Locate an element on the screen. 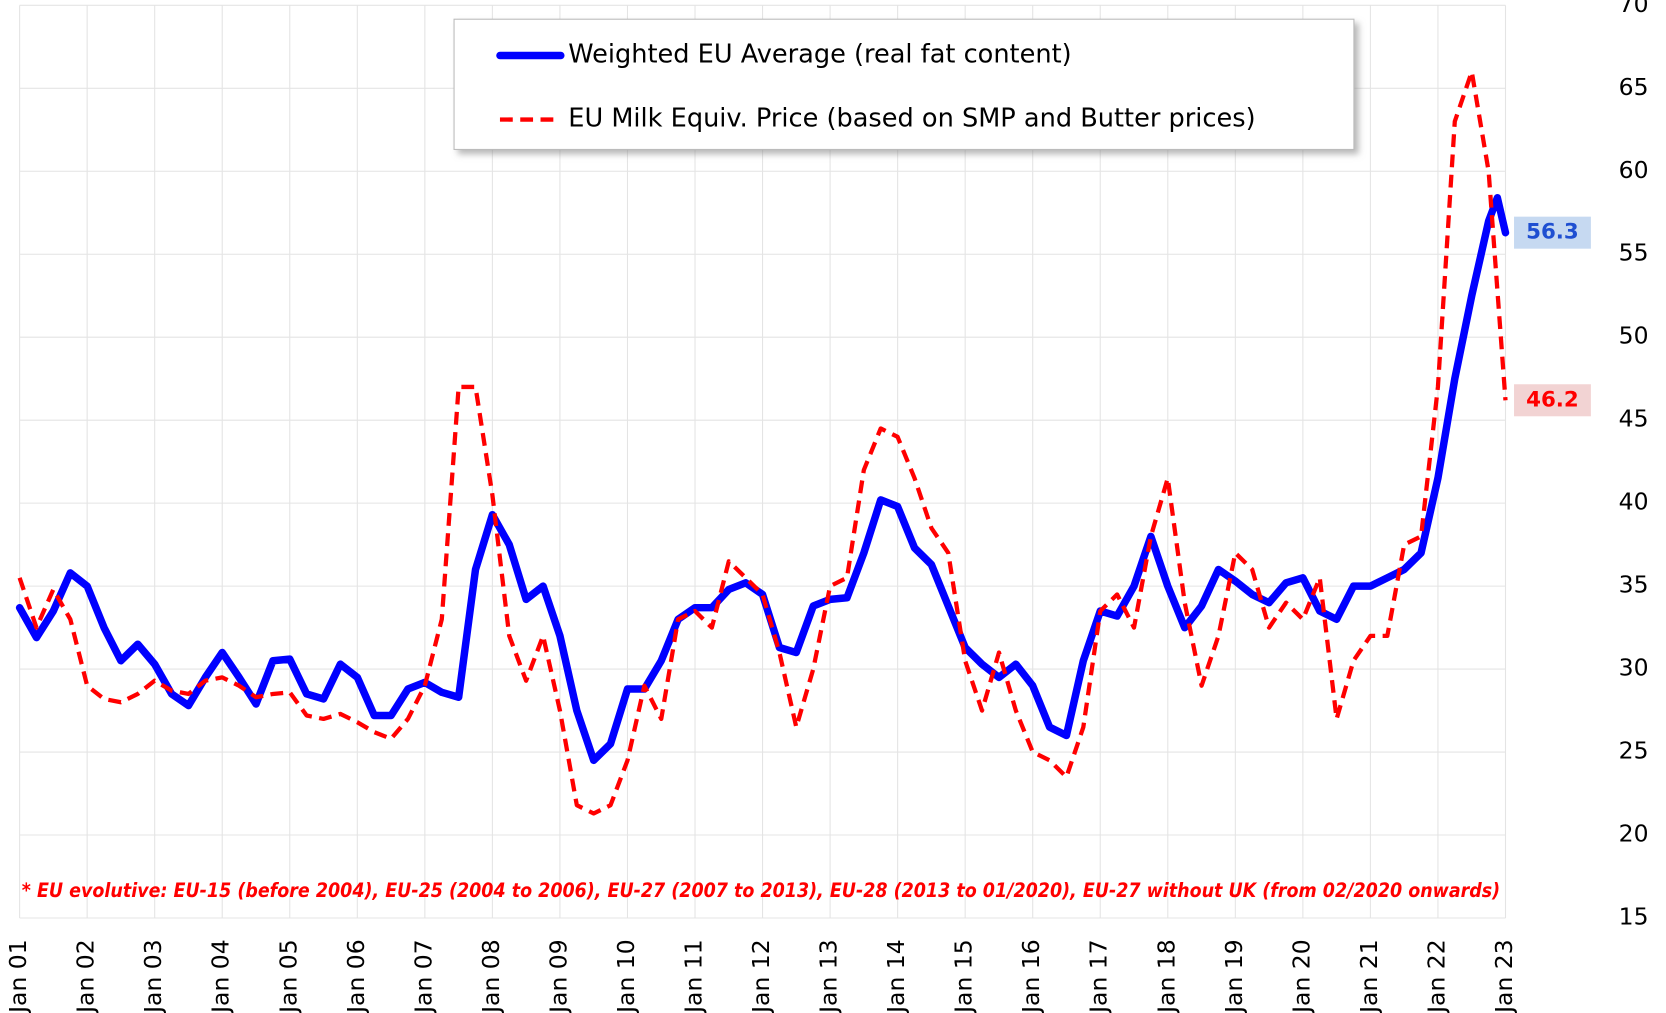 The width and height of the screenshot is (1666, 1013). end-label: 56.3 is located at coordinates (1552, 232).